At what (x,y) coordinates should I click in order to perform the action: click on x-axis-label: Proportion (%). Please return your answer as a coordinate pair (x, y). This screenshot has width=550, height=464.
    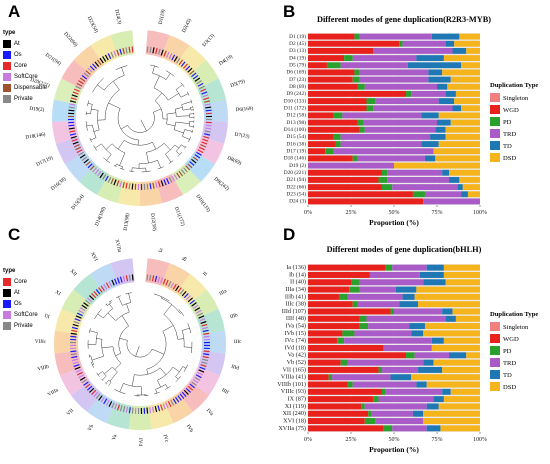
    Looking at the image, I should click on (394, 449).